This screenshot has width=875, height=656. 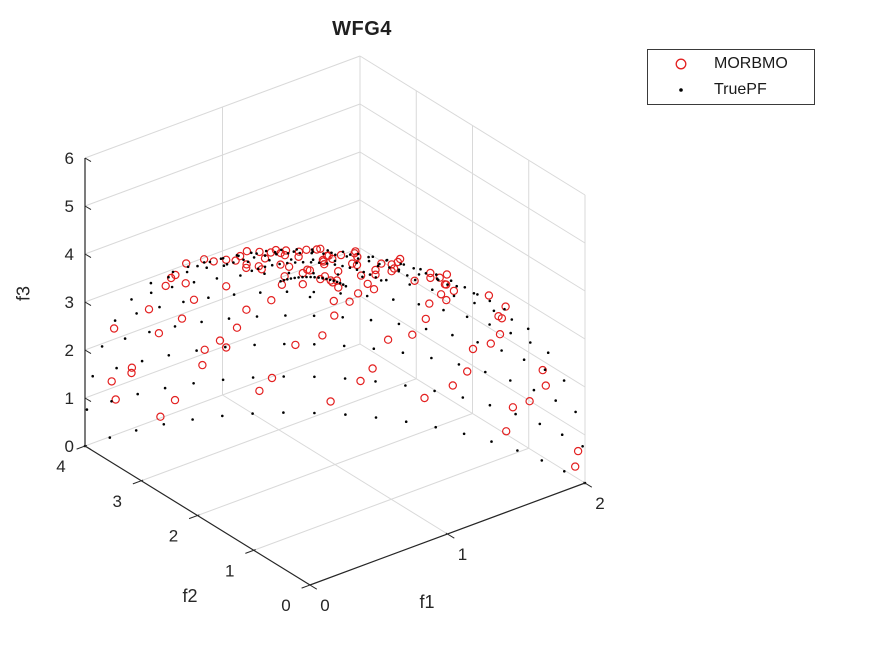 What do you see at coordinates (681, 64) in the screenshot?
I see `morbmo-marker-icon` at bounding box center [681, 64].